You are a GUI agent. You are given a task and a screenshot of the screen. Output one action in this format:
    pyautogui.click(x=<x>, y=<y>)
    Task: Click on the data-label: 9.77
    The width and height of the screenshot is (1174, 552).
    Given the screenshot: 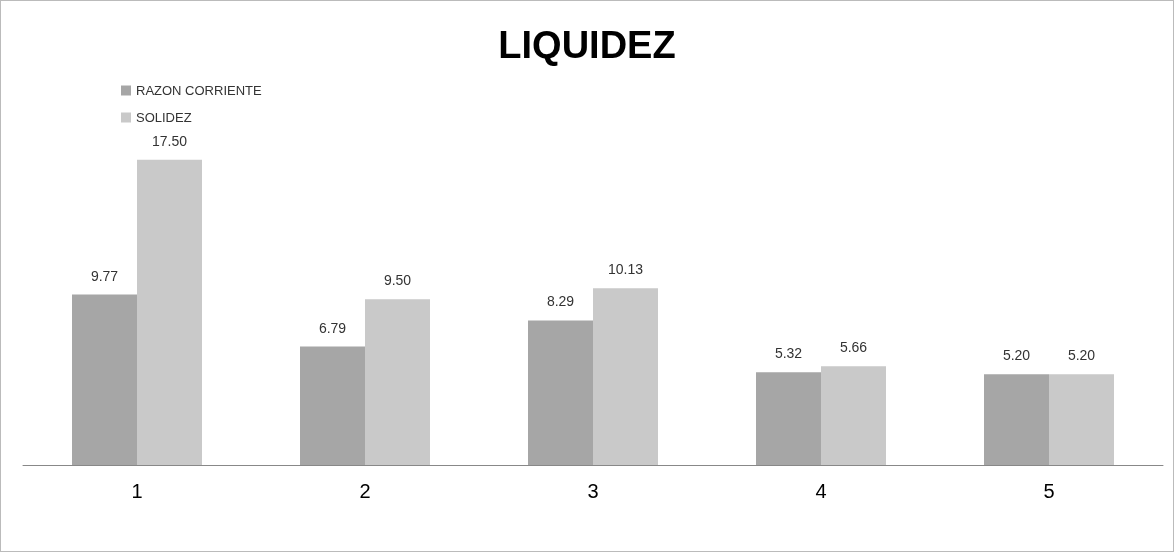 What is the action you would take?
    pyautogui.click(x=104, y=275)
    